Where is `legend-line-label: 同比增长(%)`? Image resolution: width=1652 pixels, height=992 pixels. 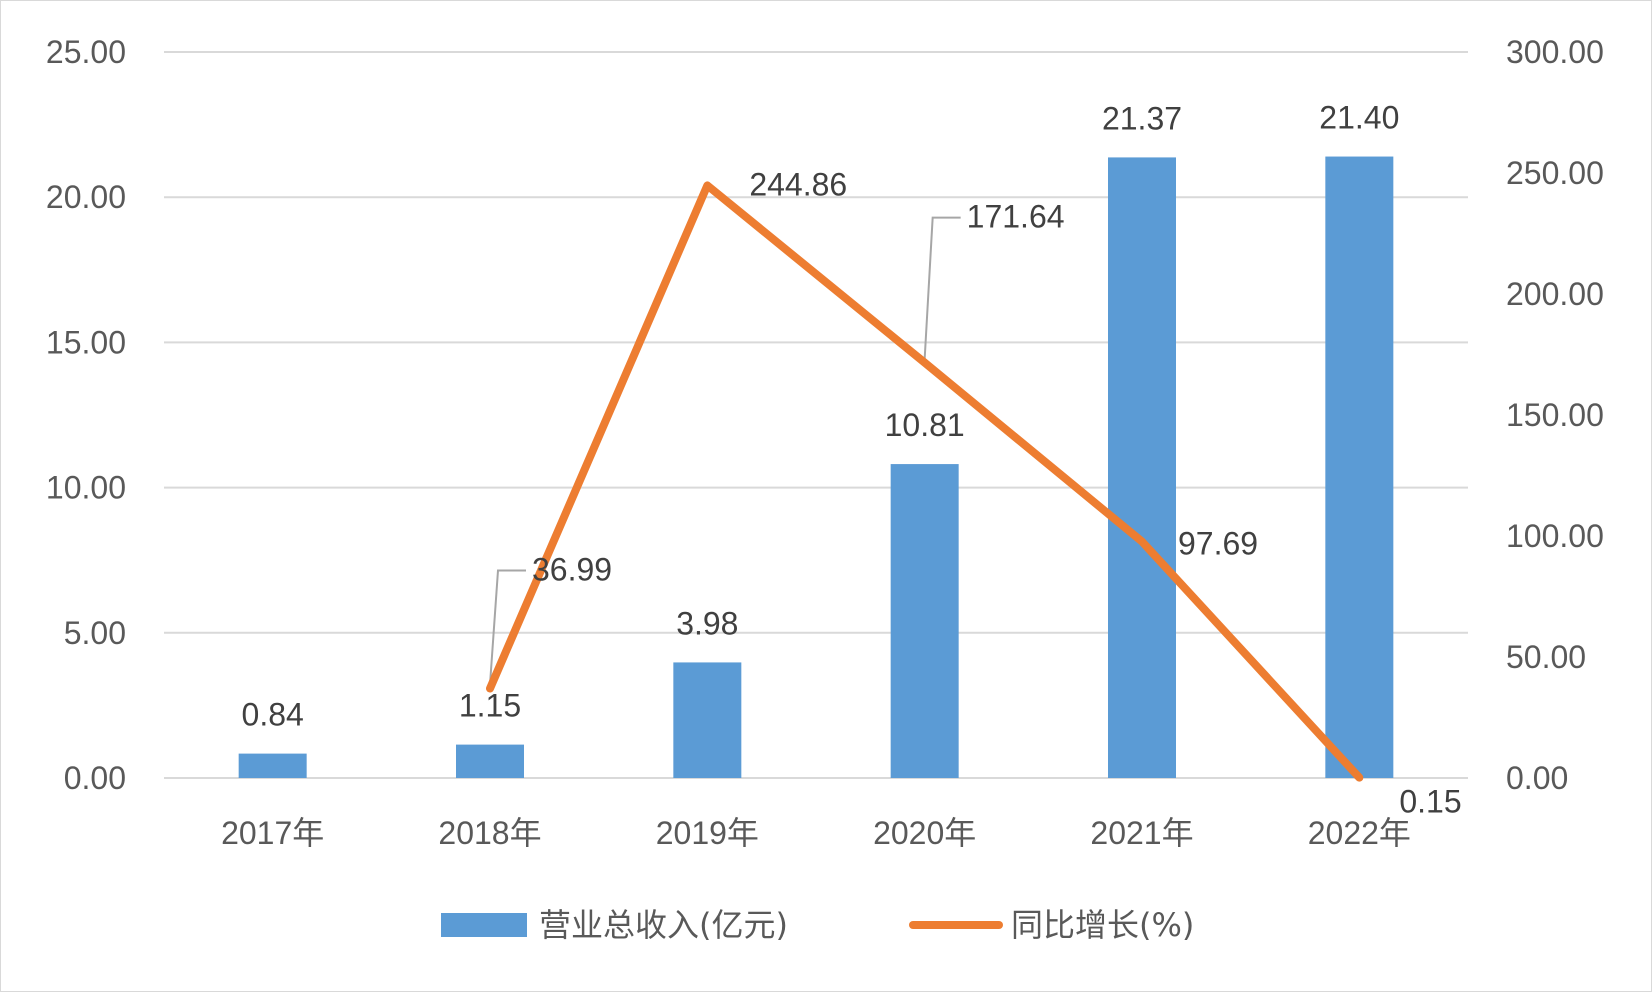
legend-line-label: 同比增长(%) is located at coordinates (1102, 925).